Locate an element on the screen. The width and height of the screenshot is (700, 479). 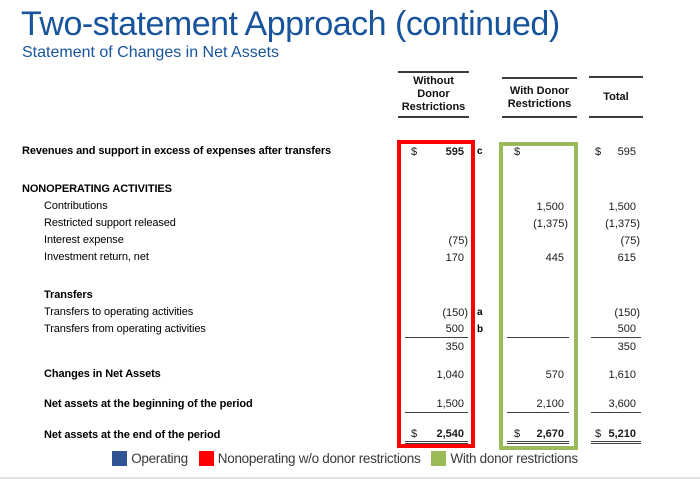
amount-cell-without-donor-restrictions: (75) is located at coordinates (436, 240).